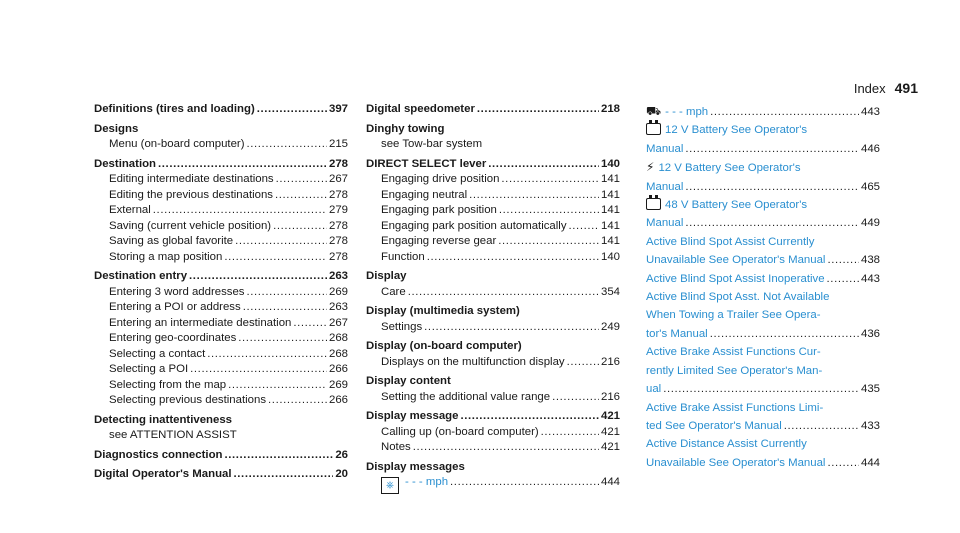 The width and height of the screenshot is (960, 533). What do you see at coordinates (726, 128) in the screenshot?
I see `entry-text: 12 V Battery See Operator's` at bounding box center [726, 128].